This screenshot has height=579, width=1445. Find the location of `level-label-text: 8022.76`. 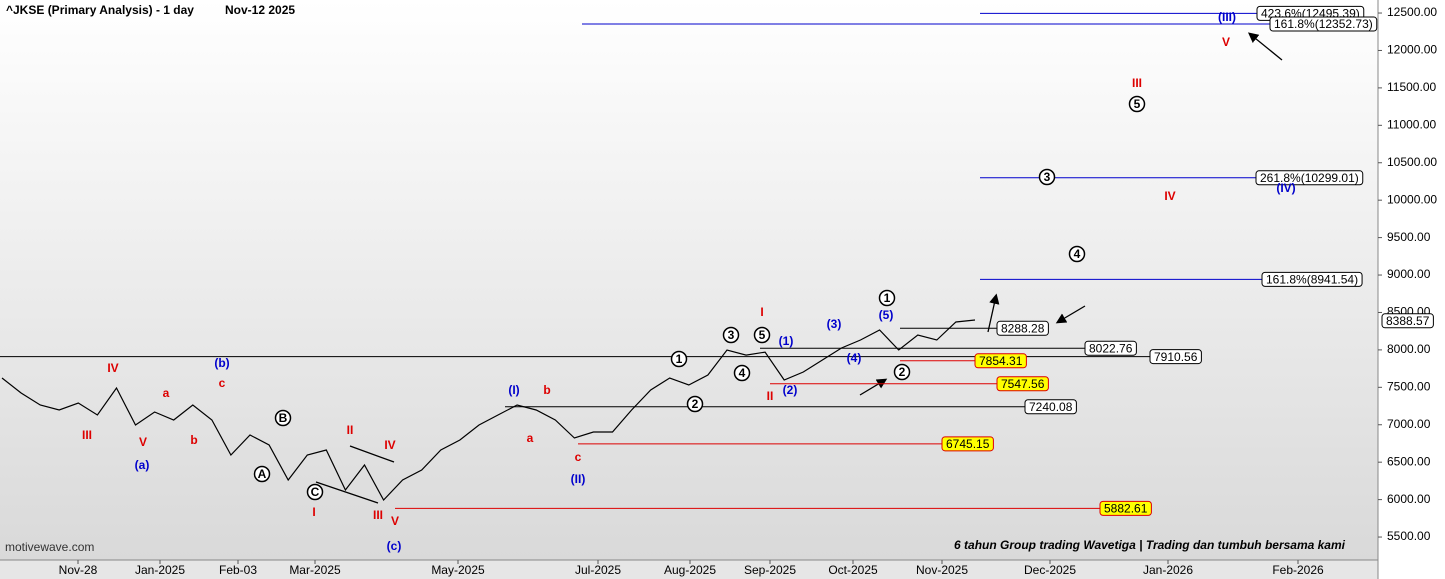

level-label-text: 8022.76 is located at coordinates (1111, 348).